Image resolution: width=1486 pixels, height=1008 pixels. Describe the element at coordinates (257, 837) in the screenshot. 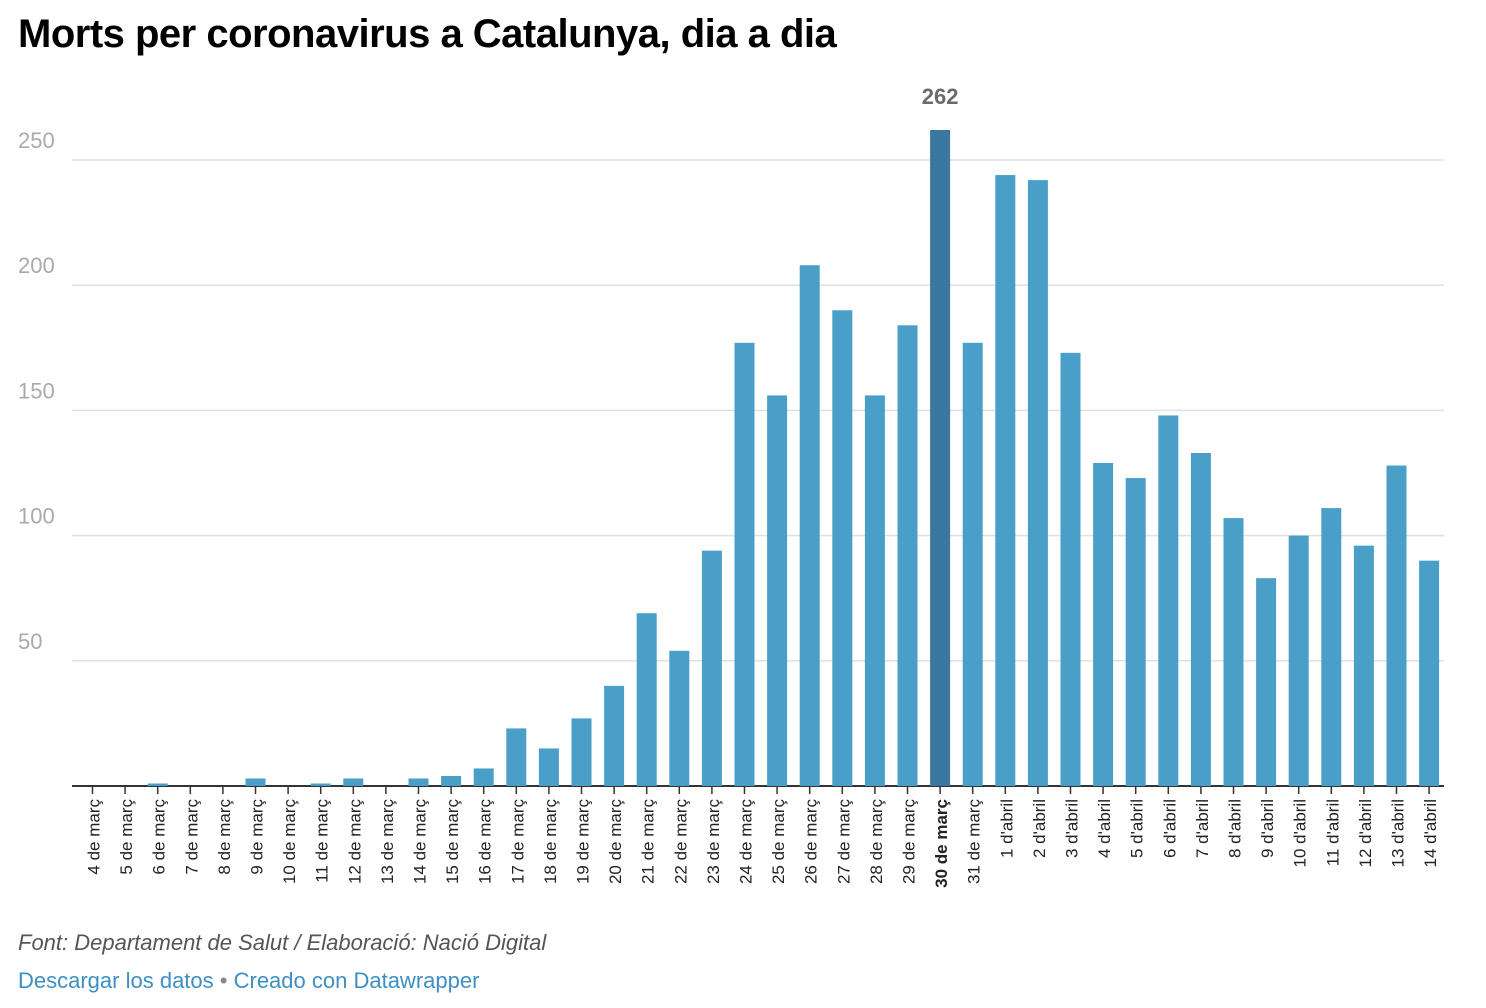

I see `x-tick-label-5: 9 de març` at that location.